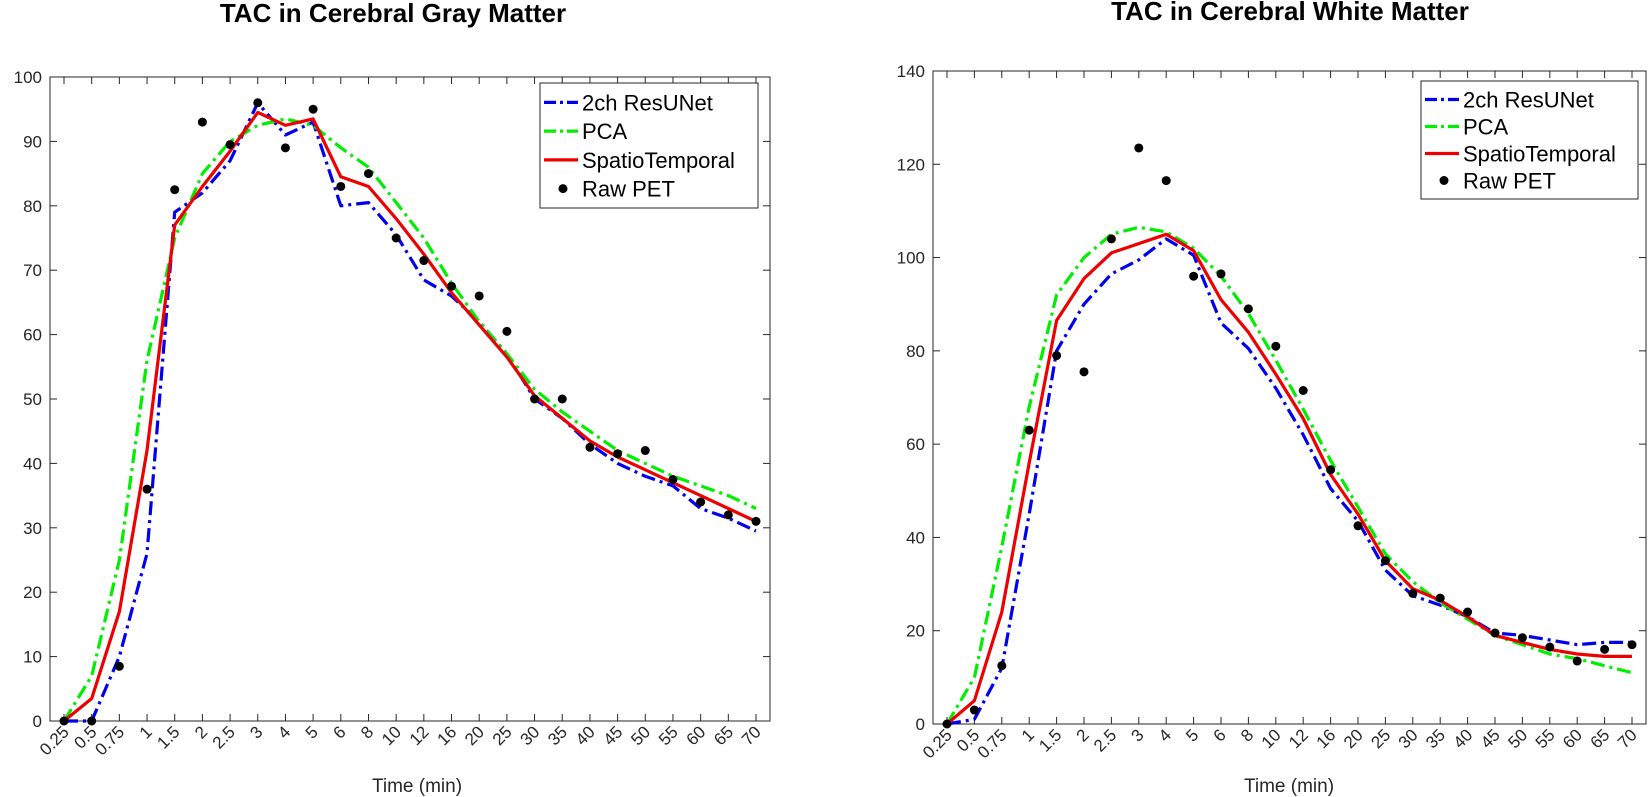 The width and height of the screenshot is (1652, 797). I want to click on x-axis-label-gray-matter: Time (min), so click(417, 786).